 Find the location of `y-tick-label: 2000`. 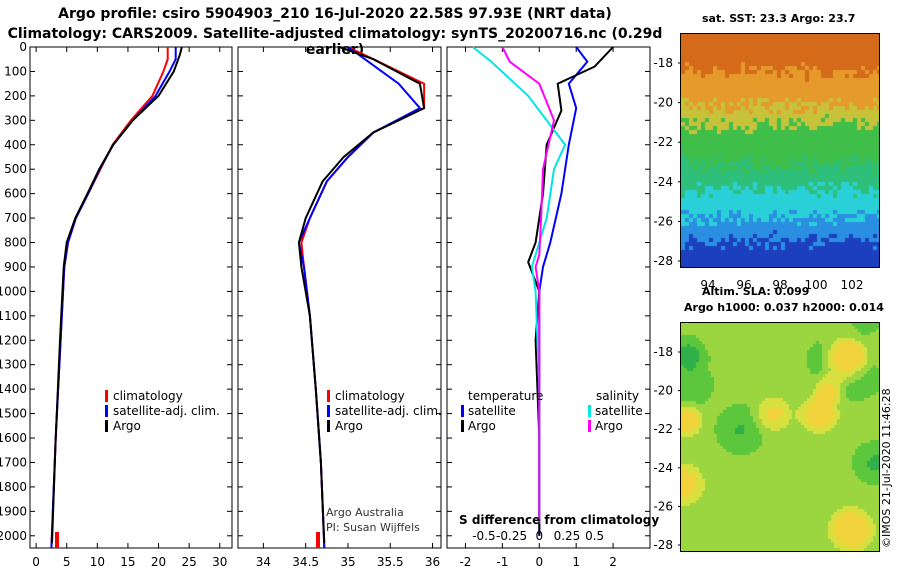

y-tick-label: 2000 is located at coordinates (13, 536).